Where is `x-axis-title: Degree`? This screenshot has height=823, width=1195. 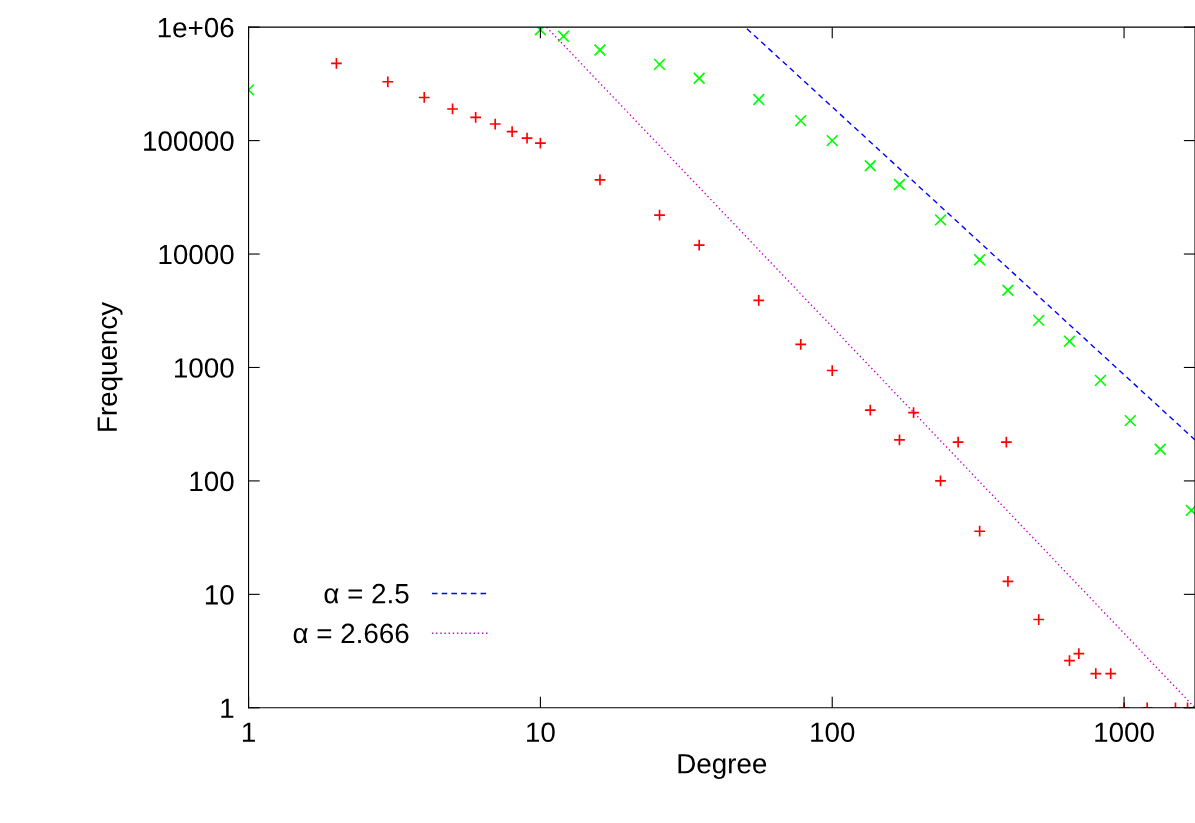 x-axis-title: Degree is located at coordinates (722, 767).